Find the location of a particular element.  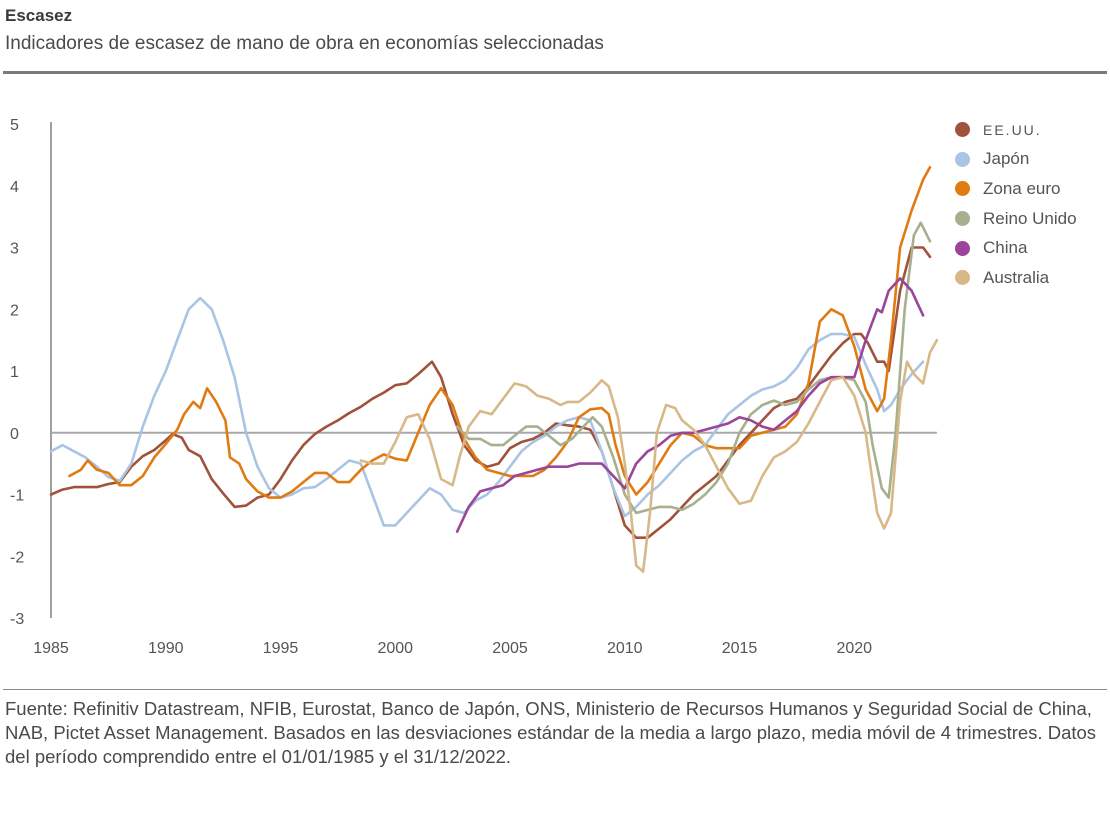

legend-label: Reino Unido is located at coordinates (1030, 218).